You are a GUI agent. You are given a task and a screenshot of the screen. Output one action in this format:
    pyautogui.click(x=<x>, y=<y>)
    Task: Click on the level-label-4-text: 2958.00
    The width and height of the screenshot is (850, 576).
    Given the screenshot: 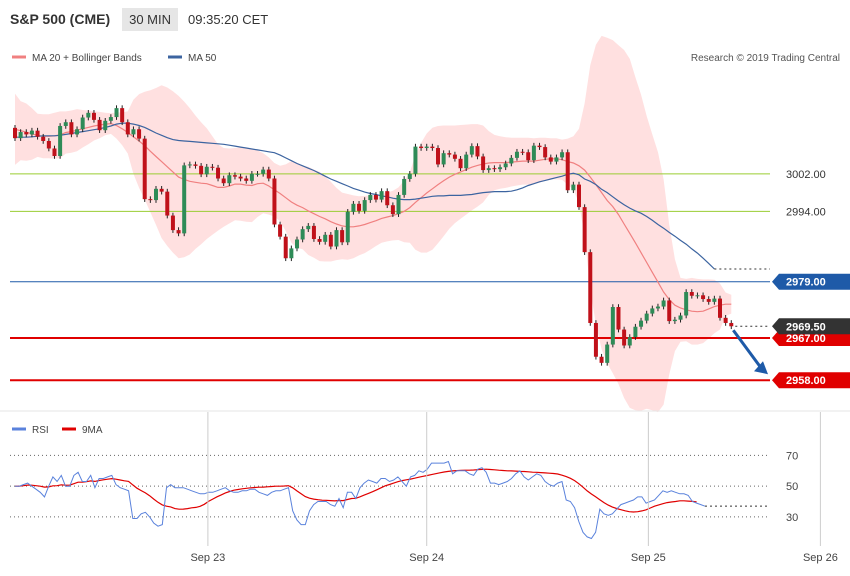 What is the action you would take?
    pyautogui.click(x=806, y=381)
    